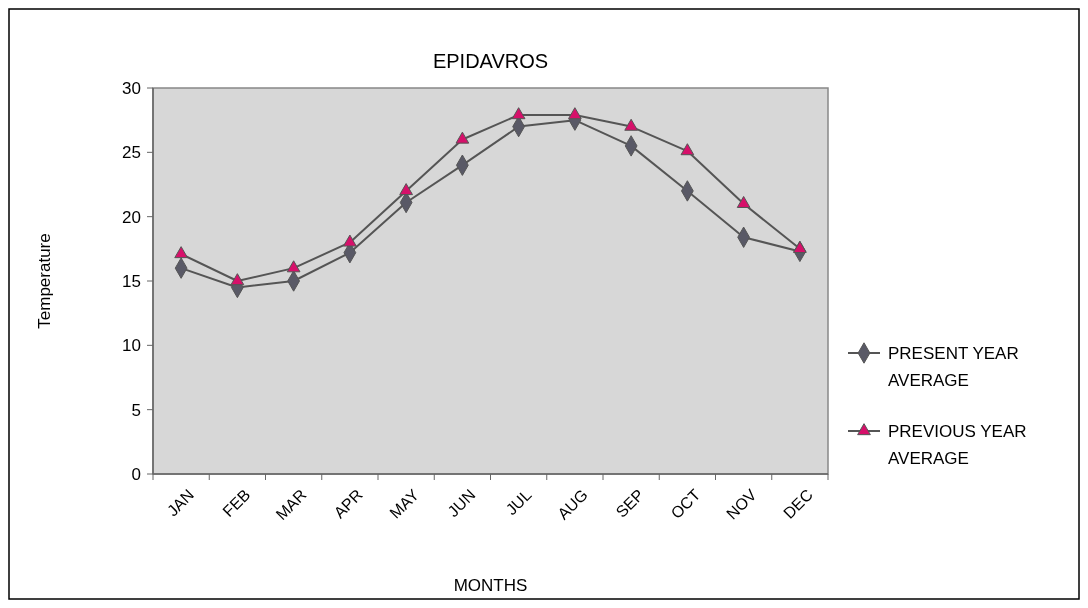 Image resolution: width=1088 pixels, height=608 pixels. I want to click on x-tick-label: FEB, so click(236, 503).